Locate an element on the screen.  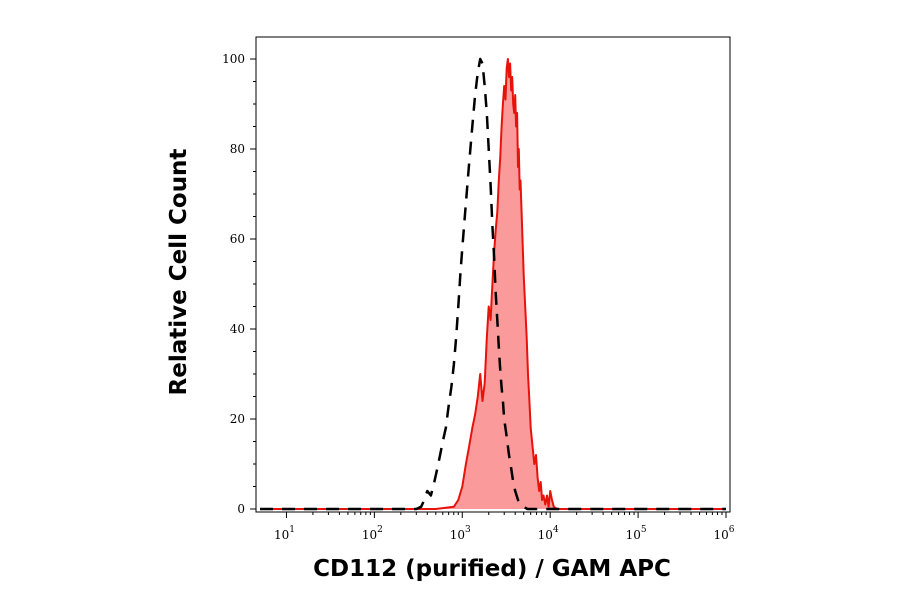
x-tick-label: 10⁵ is located at coordinates (636, 533).